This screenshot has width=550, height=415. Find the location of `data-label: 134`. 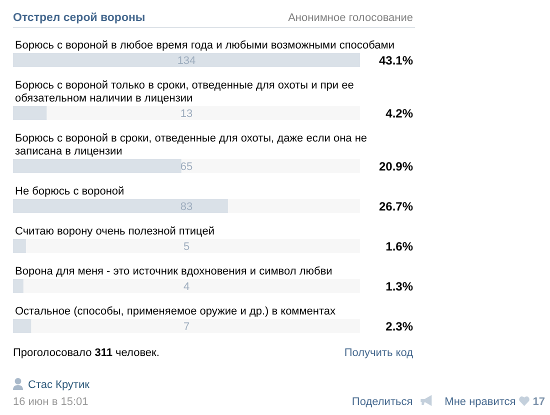

data-label: 134 is located at coordinates (186, 61).